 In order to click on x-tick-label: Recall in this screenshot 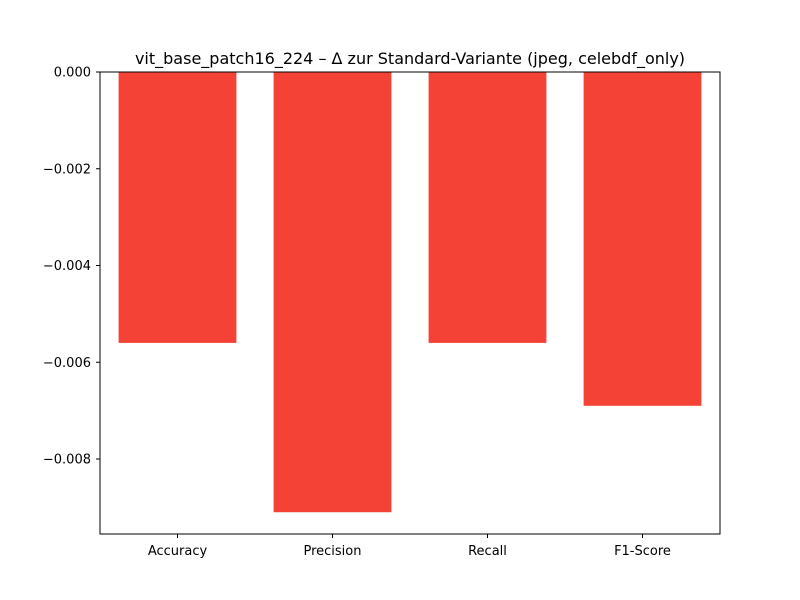, I will do `click(487, 551)`.